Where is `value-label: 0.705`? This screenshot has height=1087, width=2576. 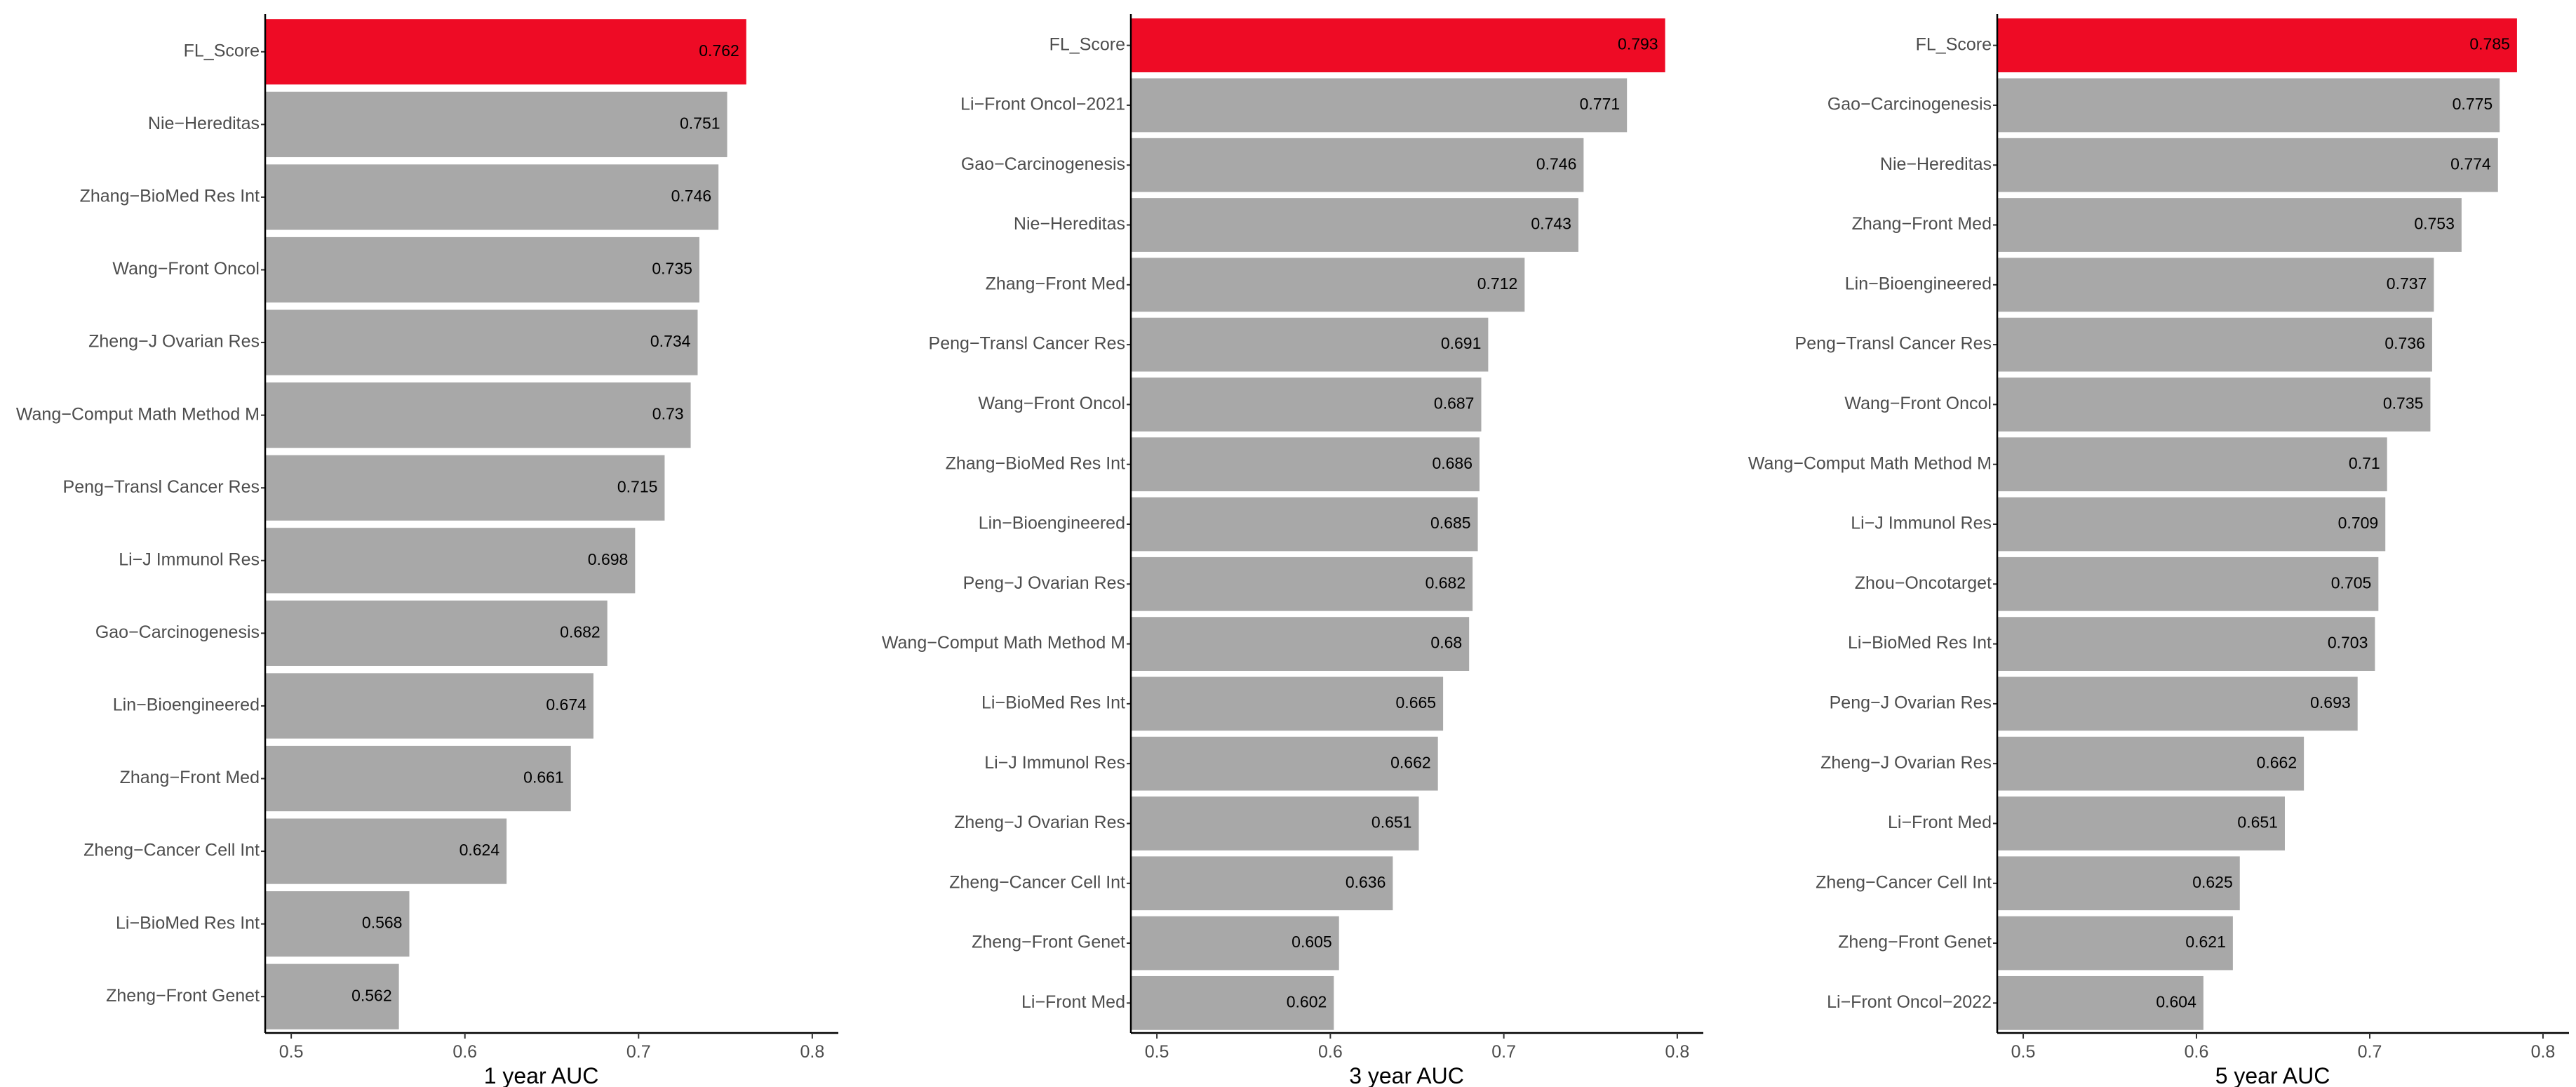
value-label: 0.705 is located at coordinates (2351, 582).